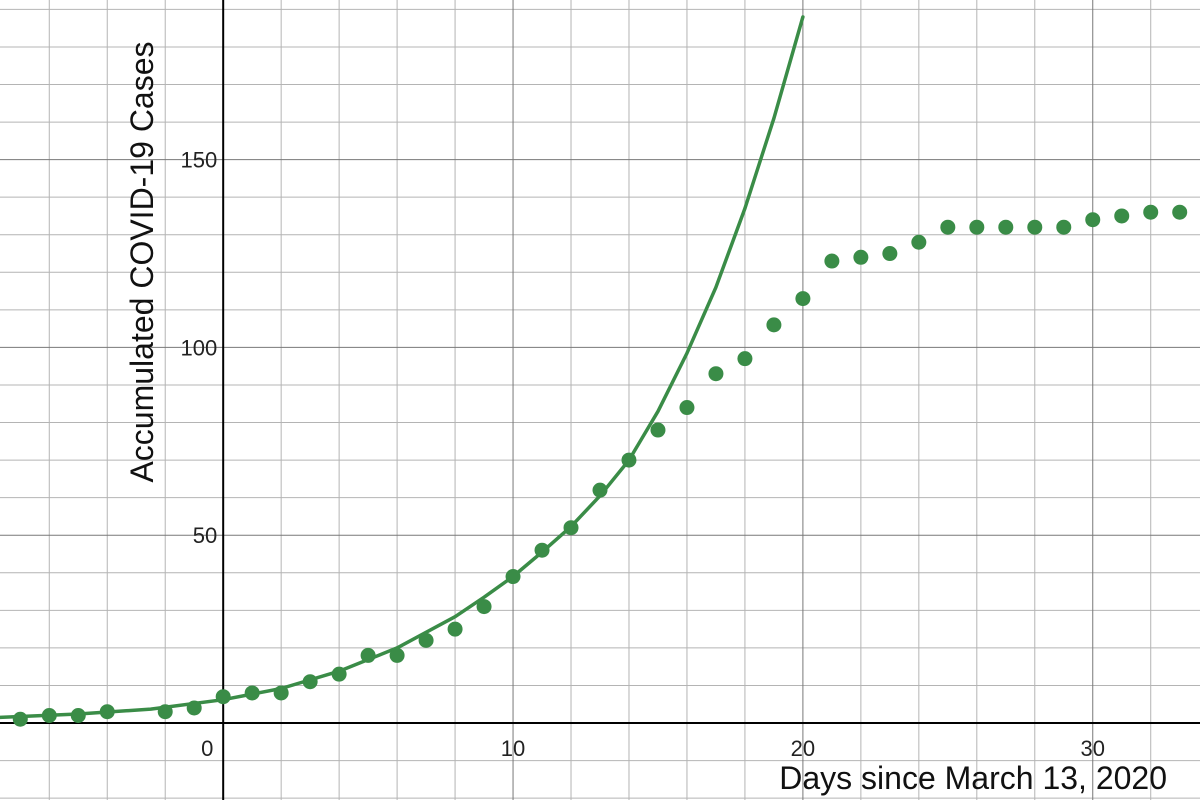 This screenshot has width=1200, height=800. Describe the element at coordinates (198, 347) in the screenshot. I see `y-tick-label: 100` at that location.